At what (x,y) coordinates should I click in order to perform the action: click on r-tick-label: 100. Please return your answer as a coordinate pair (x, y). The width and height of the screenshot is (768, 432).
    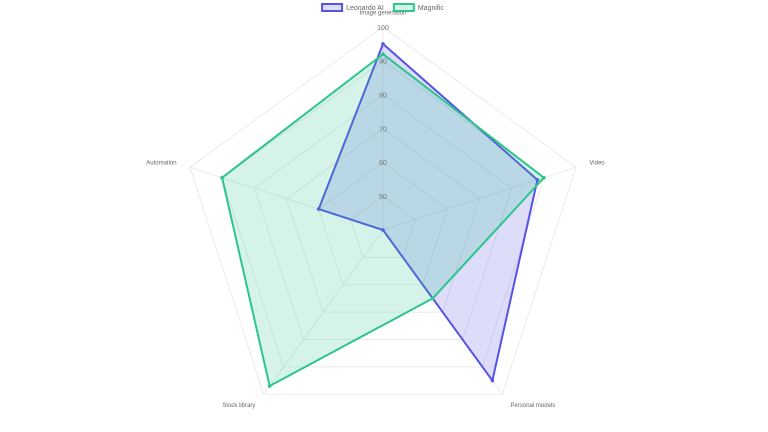
    Looking at the image, I should click on (383, 28).